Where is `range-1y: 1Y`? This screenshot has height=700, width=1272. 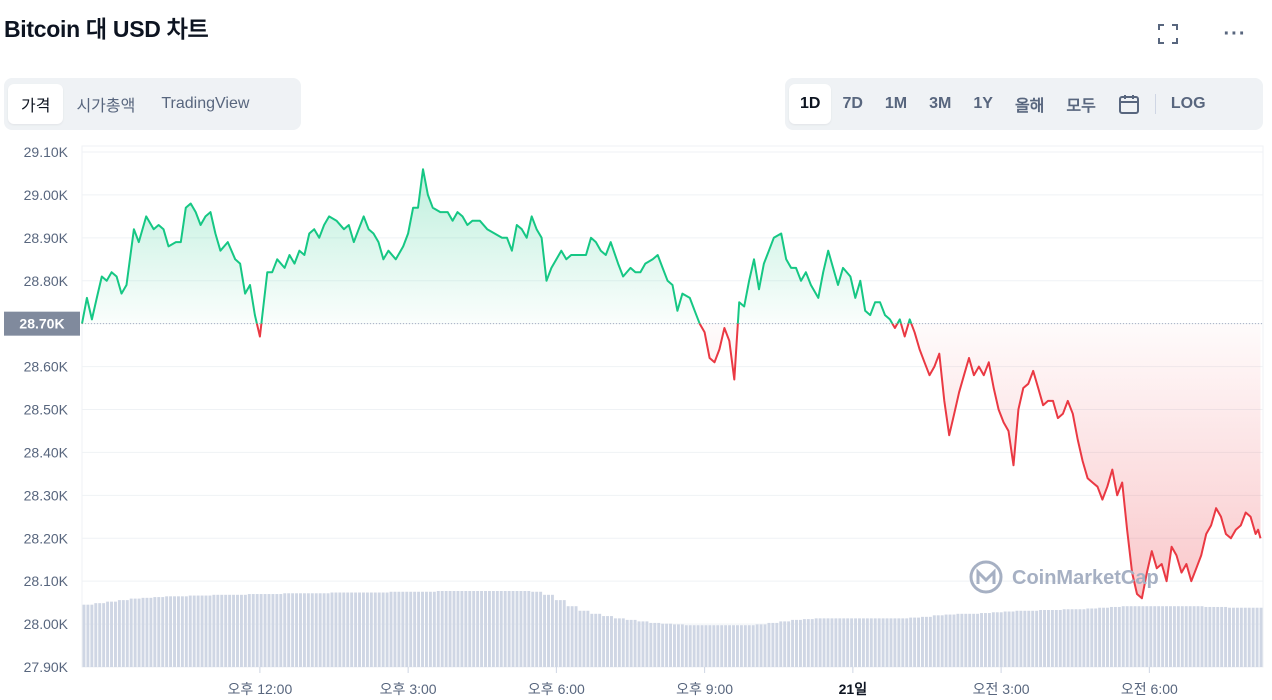 range-1y: 1Y is located at coordinates (983, 103).